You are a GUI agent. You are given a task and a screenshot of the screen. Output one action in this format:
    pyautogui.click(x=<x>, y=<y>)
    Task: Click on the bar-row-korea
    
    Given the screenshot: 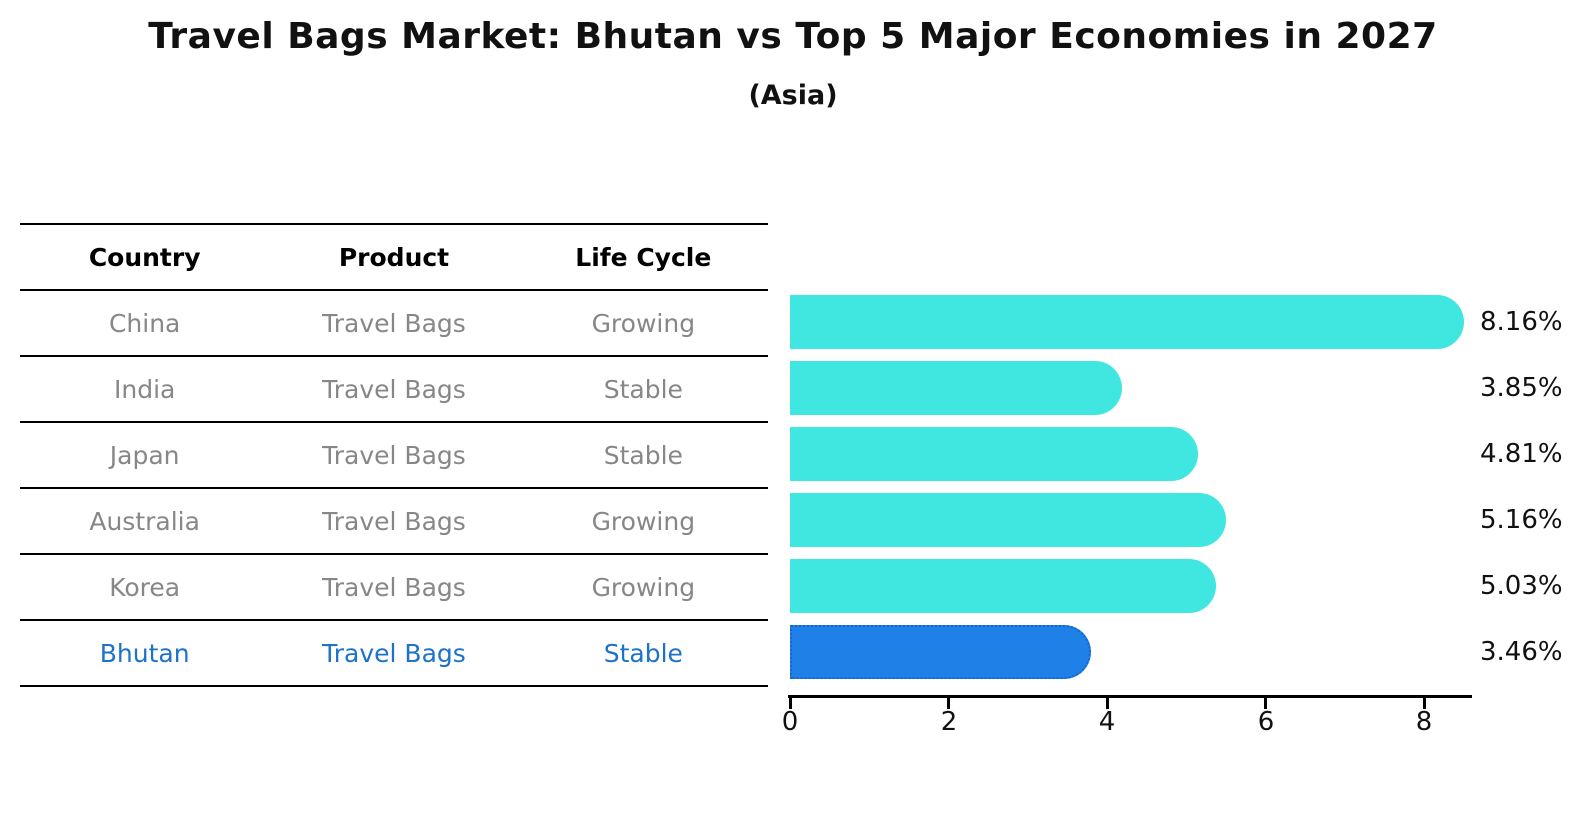 What is the action you would take?
    pyautogui.click(x=1140, y=586)
    